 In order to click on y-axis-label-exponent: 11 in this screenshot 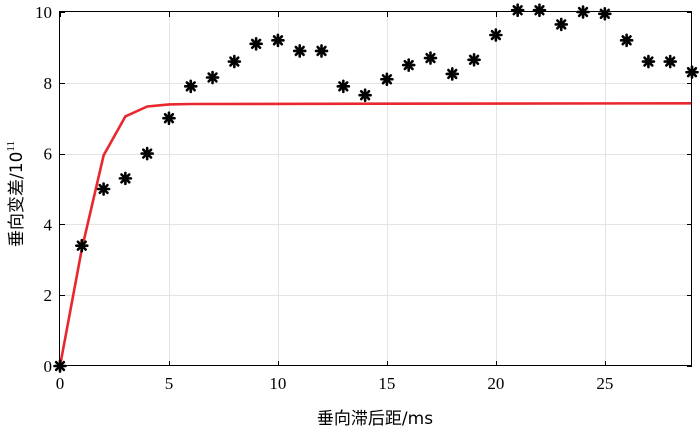, I will do `click(11, 146)`.